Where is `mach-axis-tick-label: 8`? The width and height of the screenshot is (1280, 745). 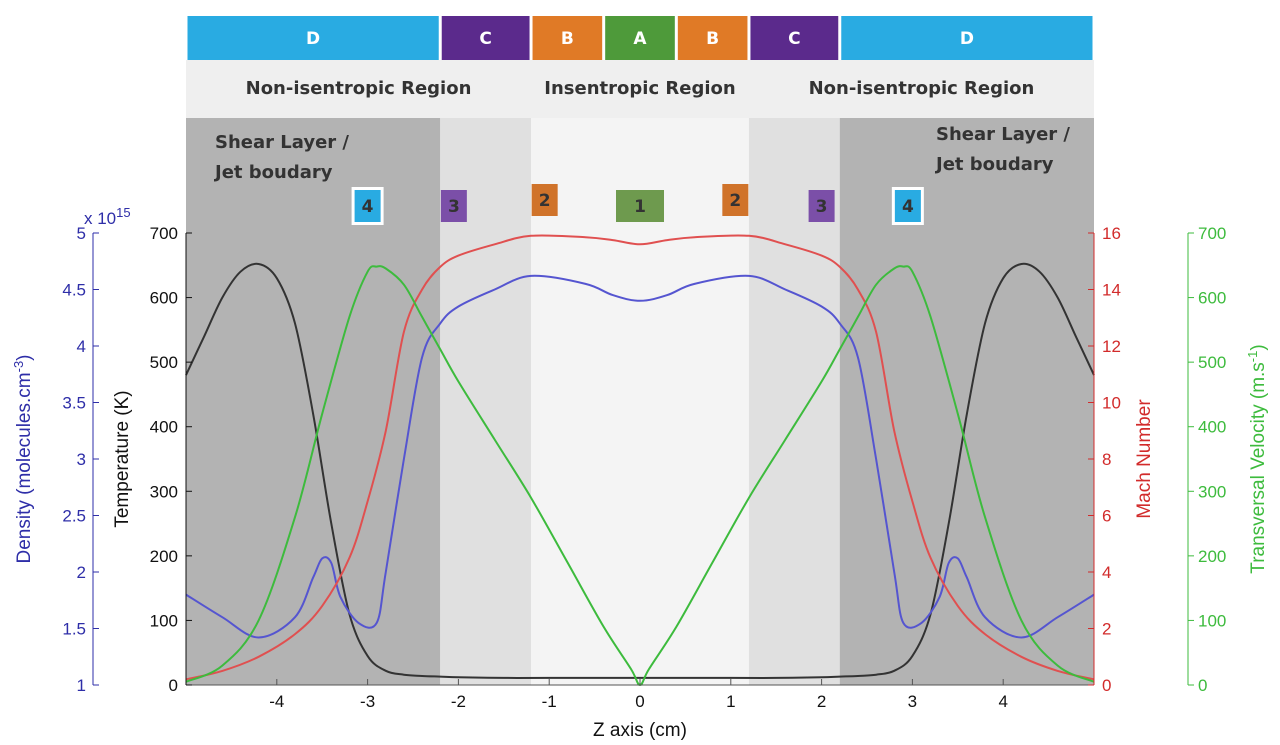 mach-axis-tick-label: 8 is located at coordinates (1106, 459).